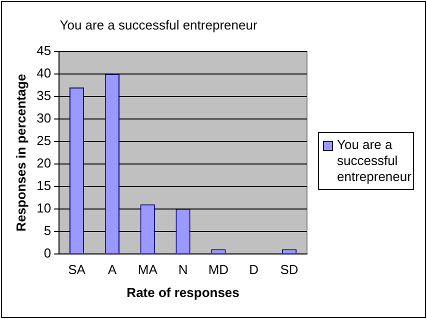 Image resolution: width=427 pixels, height=319 pixels. Describe the element at coordinates (44, 50) in the screenshot. I see `y-tick-label: 45` at that location.